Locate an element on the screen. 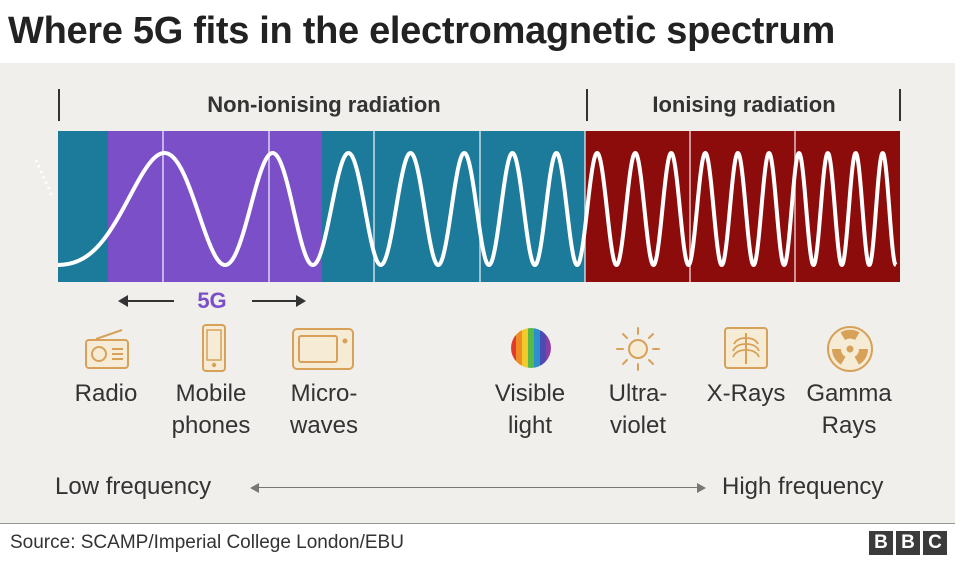 Image resolution: width=961 pixels, height=574 pixels. logo-letter-1: B is located at coordinates (881, 543).